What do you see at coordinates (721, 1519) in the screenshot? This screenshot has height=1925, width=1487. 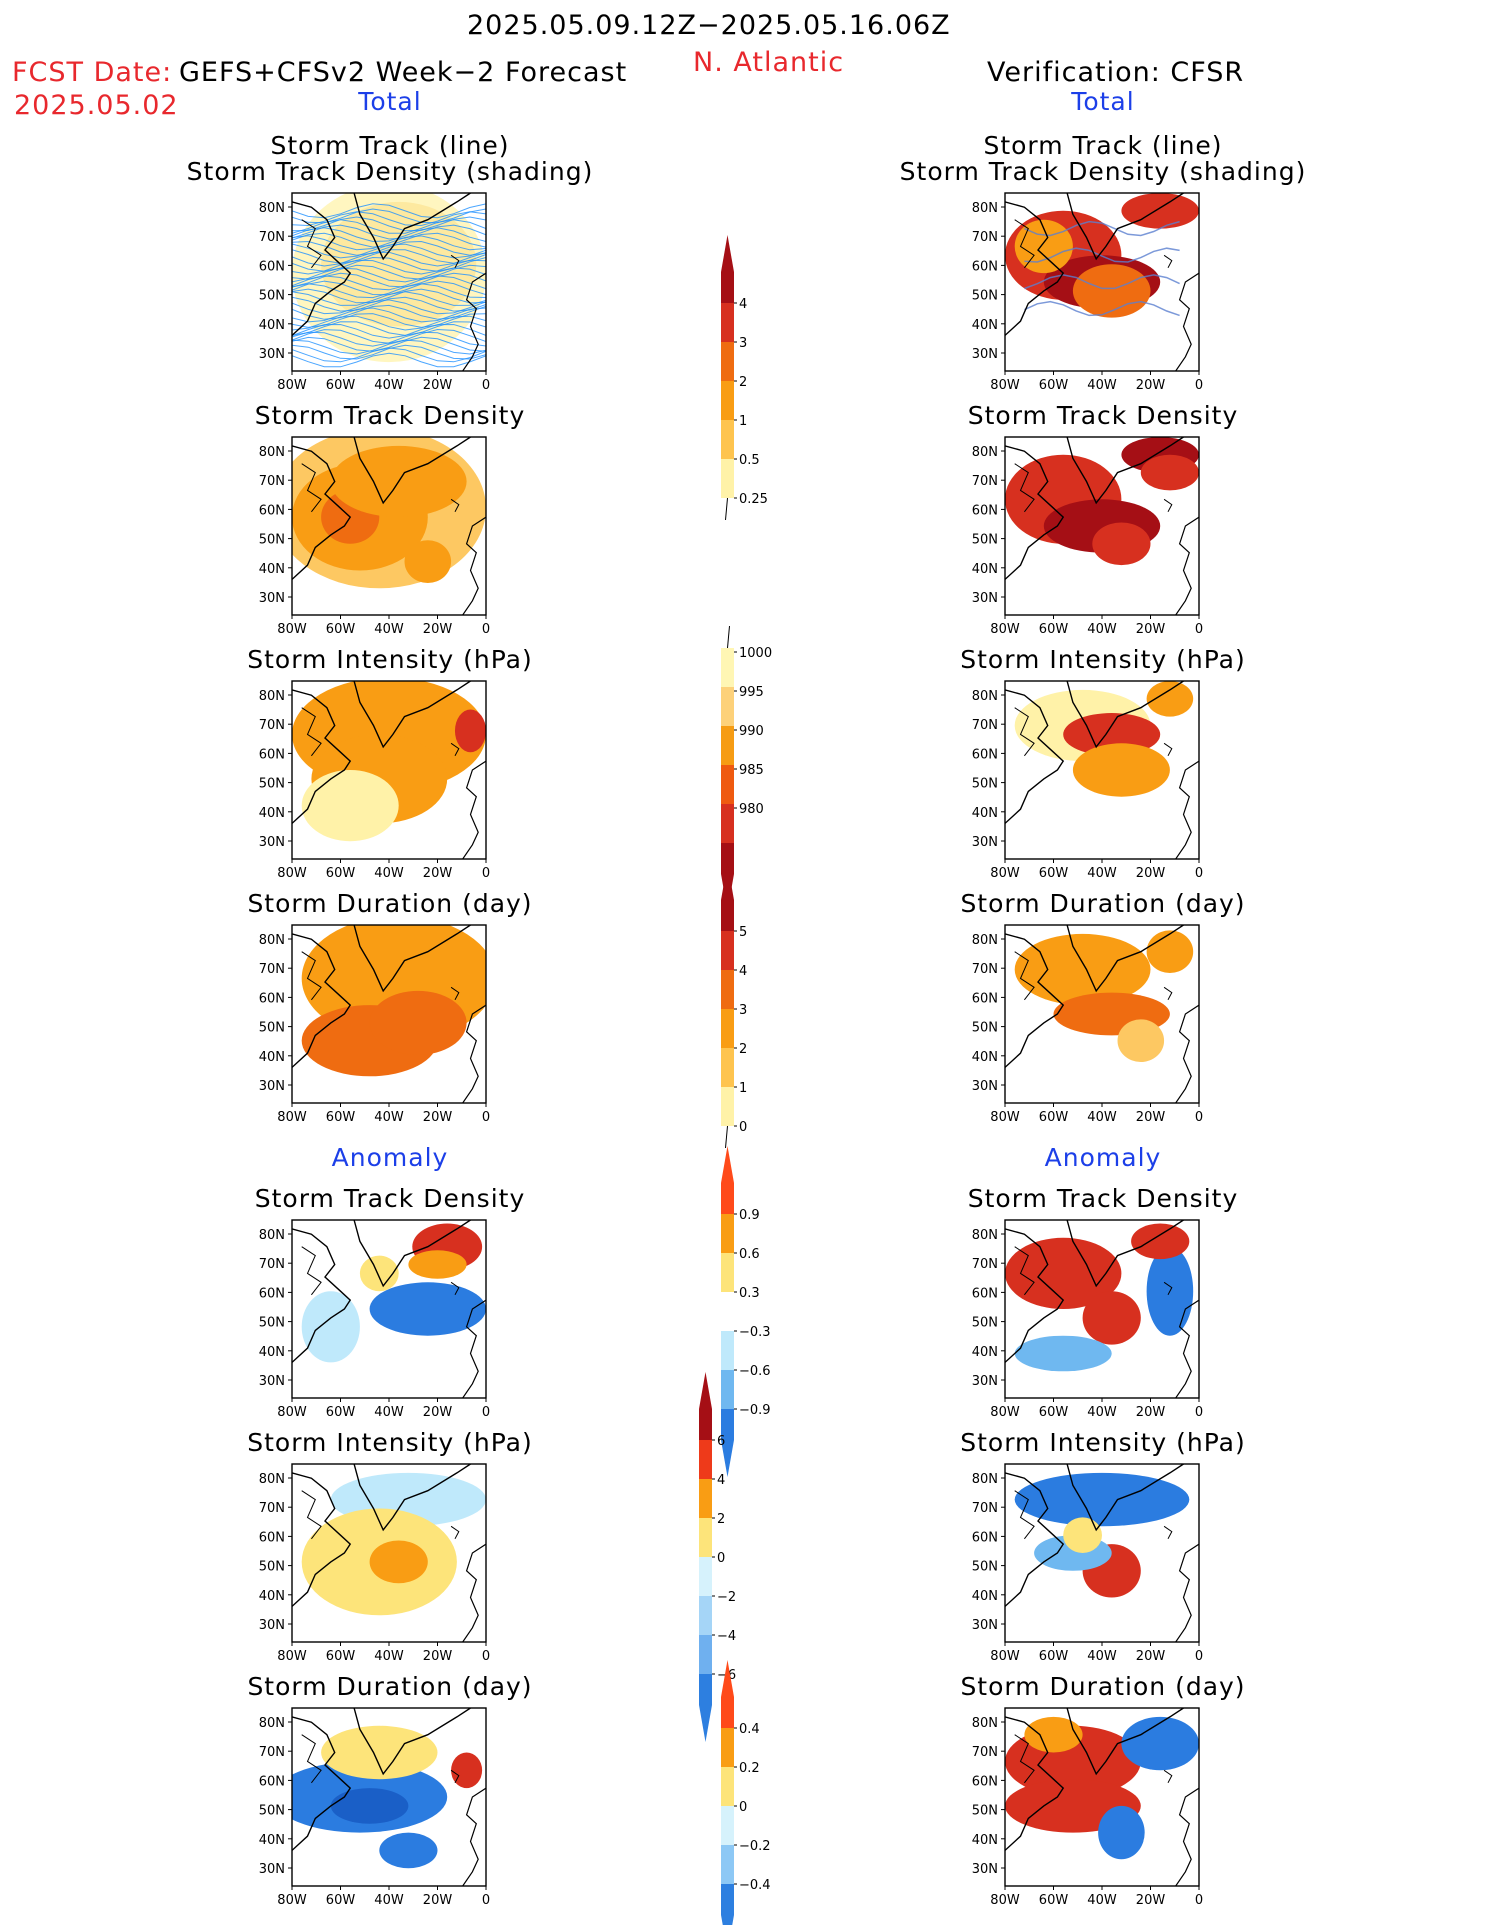 I see `colorbar-label: 2` at bounding box center [721, 1519].